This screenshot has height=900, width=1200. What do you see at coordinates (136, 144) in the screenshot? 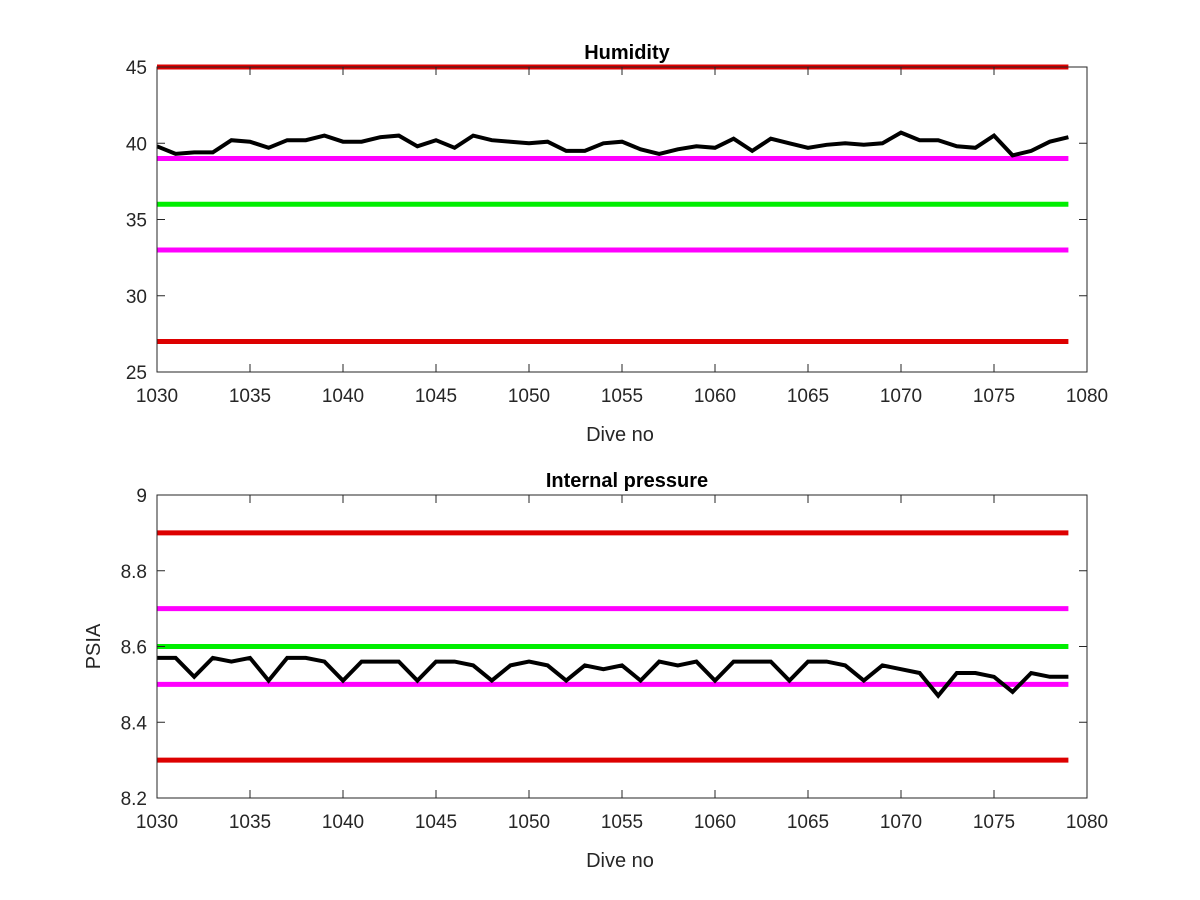
I see `y-tick-label: 40` at bounding box center [136, 144].